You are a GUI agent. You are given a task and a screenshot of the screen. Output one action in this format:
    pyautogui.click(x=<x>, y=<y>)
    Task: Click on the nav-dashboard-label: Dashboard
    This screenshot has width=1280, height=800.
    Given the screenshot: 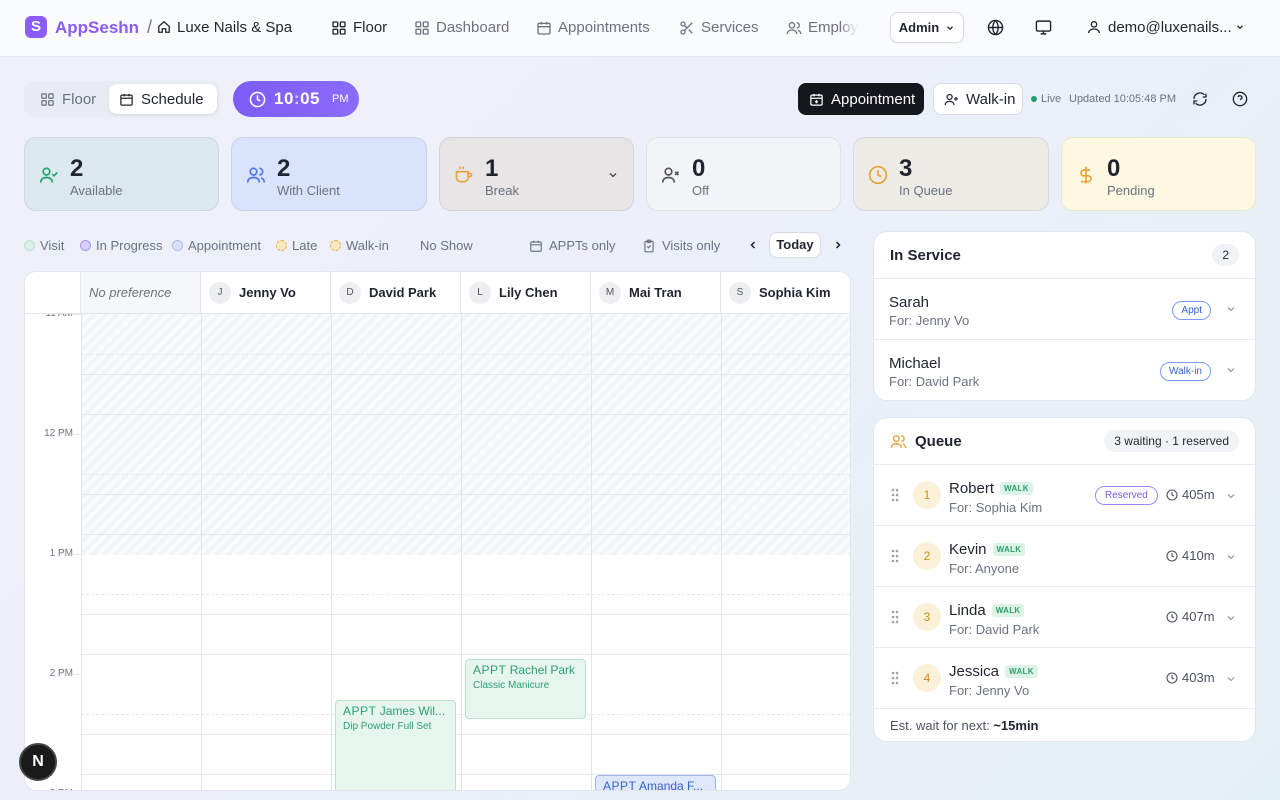 What is the action you would take?
    pyautogui.click(x=473, y=27)
    